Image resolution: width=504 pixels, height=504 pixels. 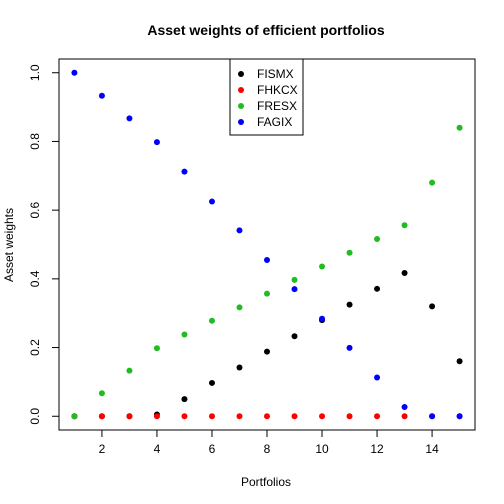 I want to click on x-axis-label: Portfolios, so click(x=266, y=482).